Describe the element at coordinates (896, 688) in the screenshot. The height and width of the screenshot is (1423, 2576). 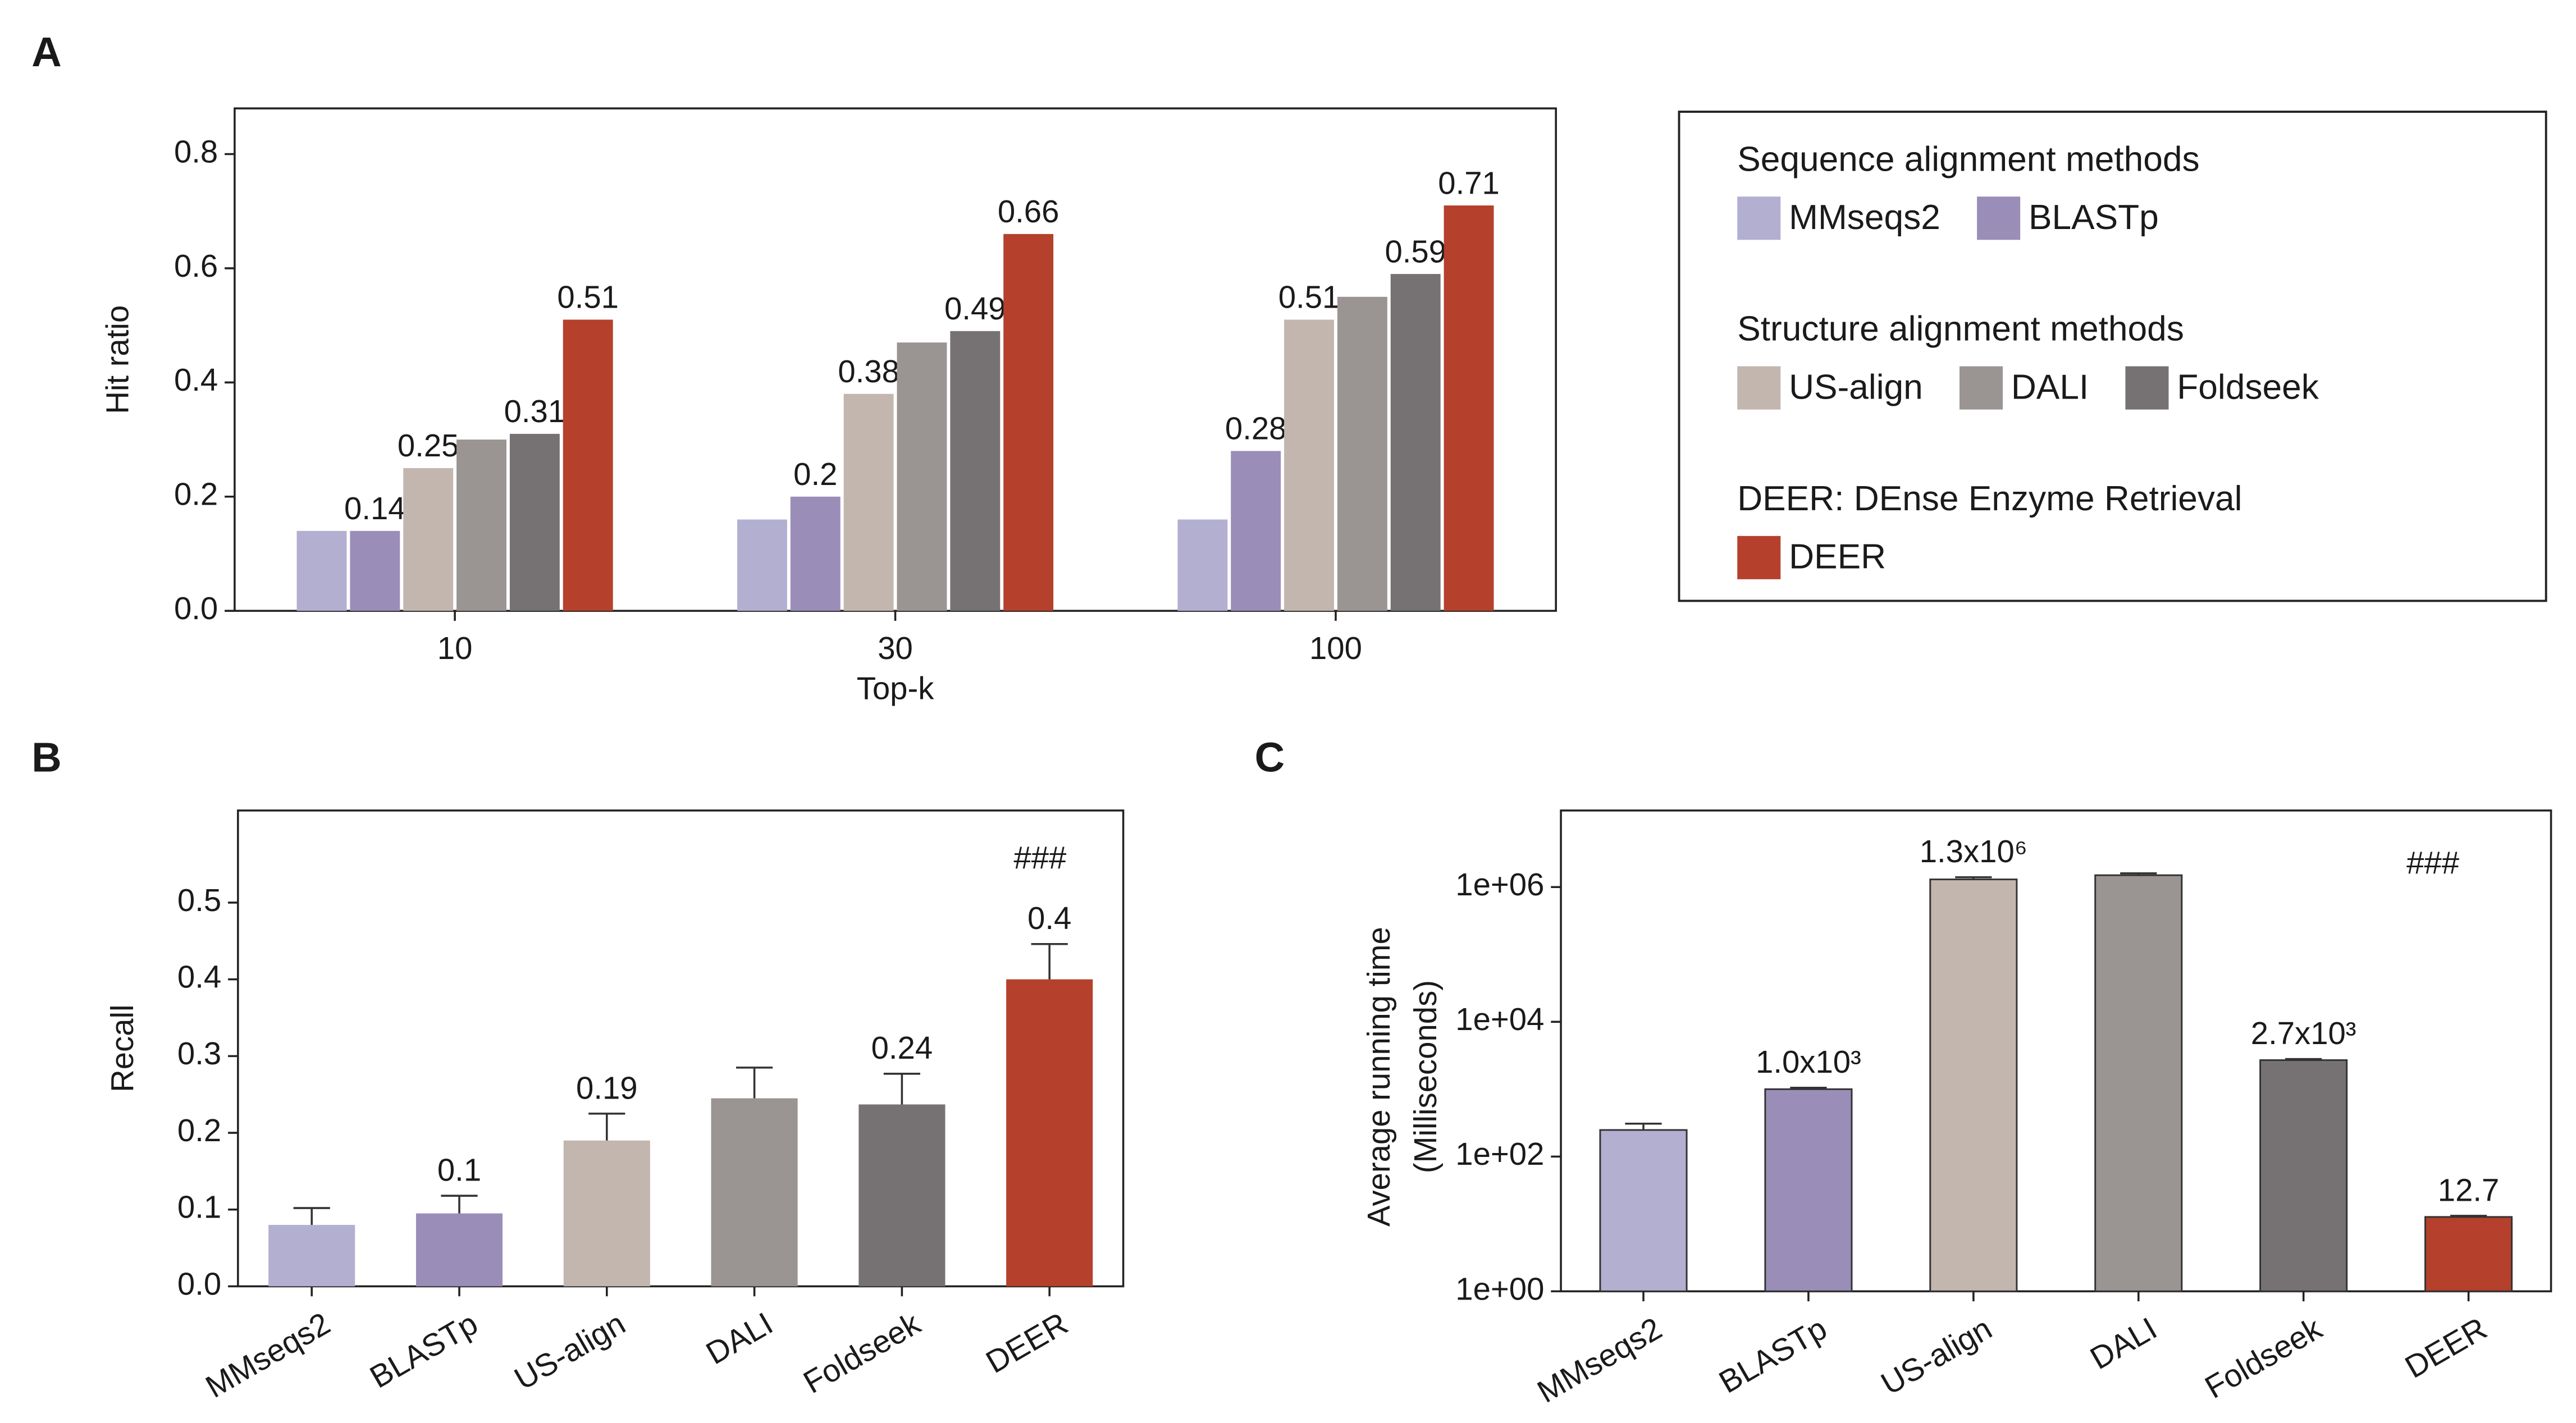
I see `x-axis-label: Top-k` at that location.